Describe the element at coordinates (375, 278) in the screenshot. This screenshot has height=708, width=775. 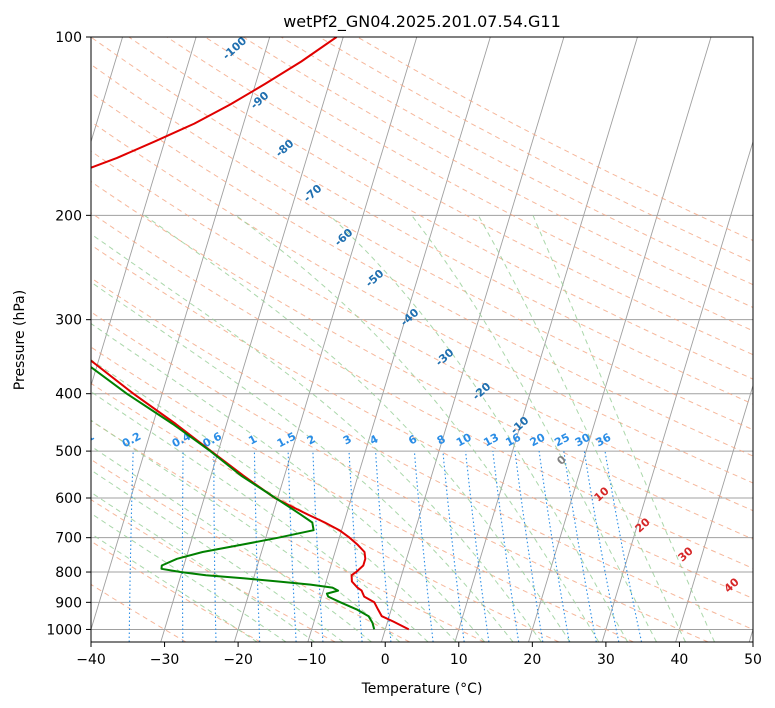
I see `isotherm-label: -50` at that location.